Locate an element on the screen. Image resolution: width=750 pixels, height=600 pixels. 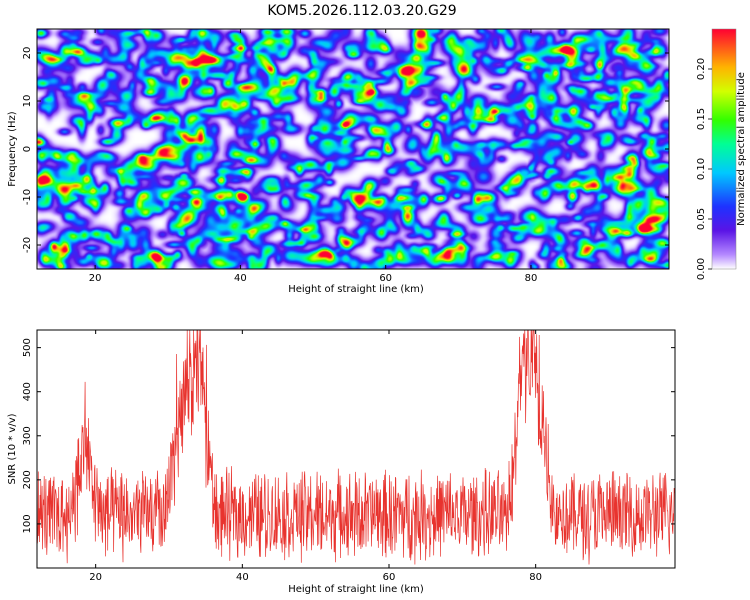
snr-y-tick-label: 300 is located at coordinates (27, 435).